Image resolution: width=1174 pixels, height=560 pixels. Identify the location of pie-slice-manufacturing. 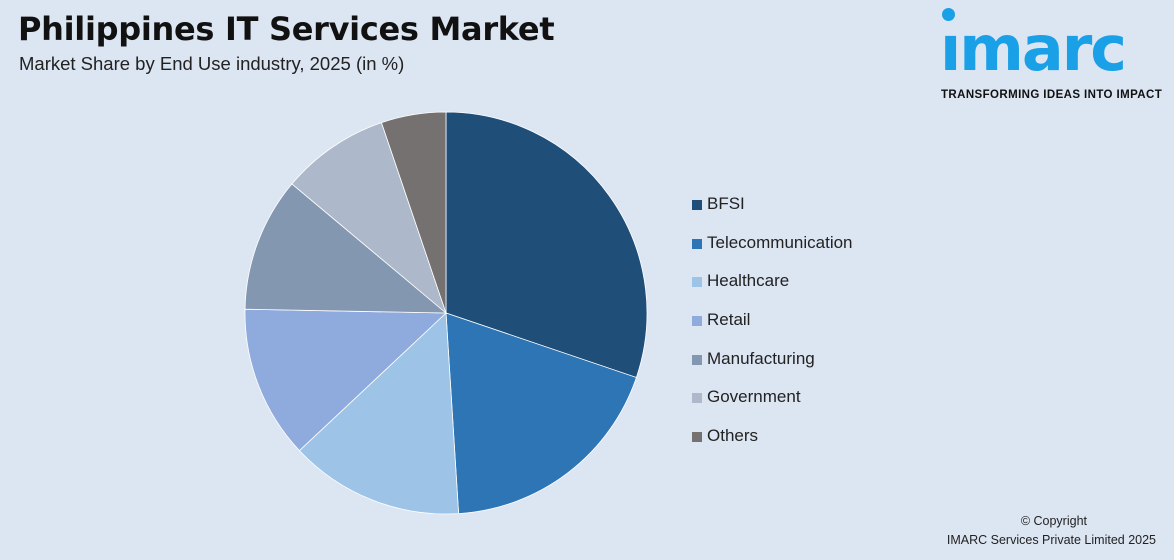
(346, 248).